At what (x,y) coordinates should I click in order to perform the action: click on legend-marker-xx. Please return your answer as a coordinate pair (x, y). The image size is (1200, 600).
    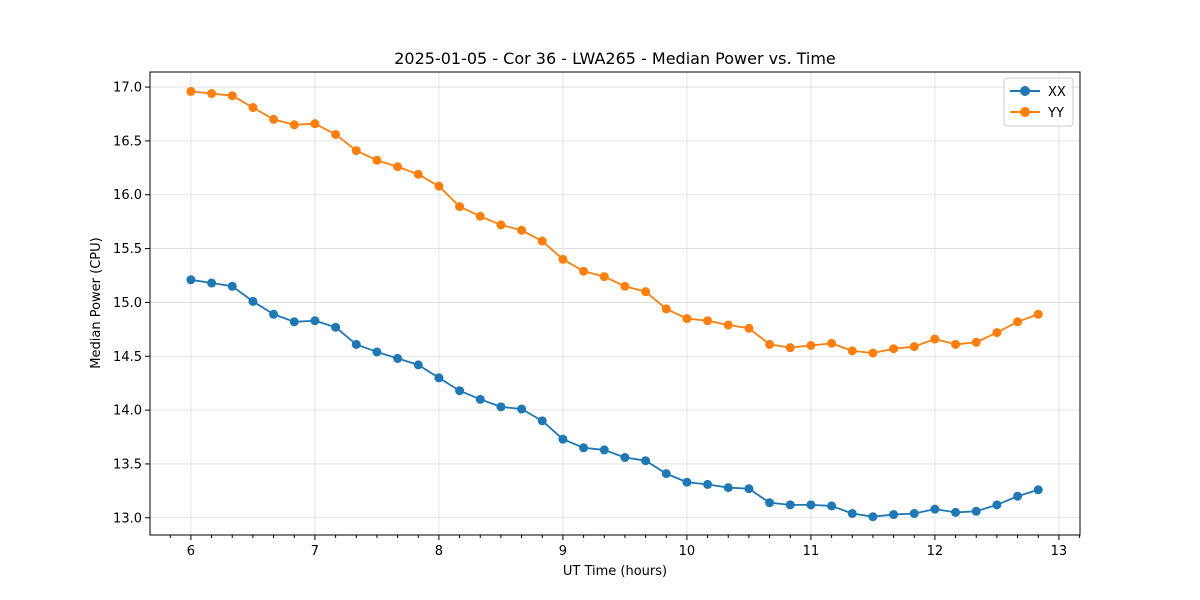
    Looking at the image, I should click on (1025, 91).